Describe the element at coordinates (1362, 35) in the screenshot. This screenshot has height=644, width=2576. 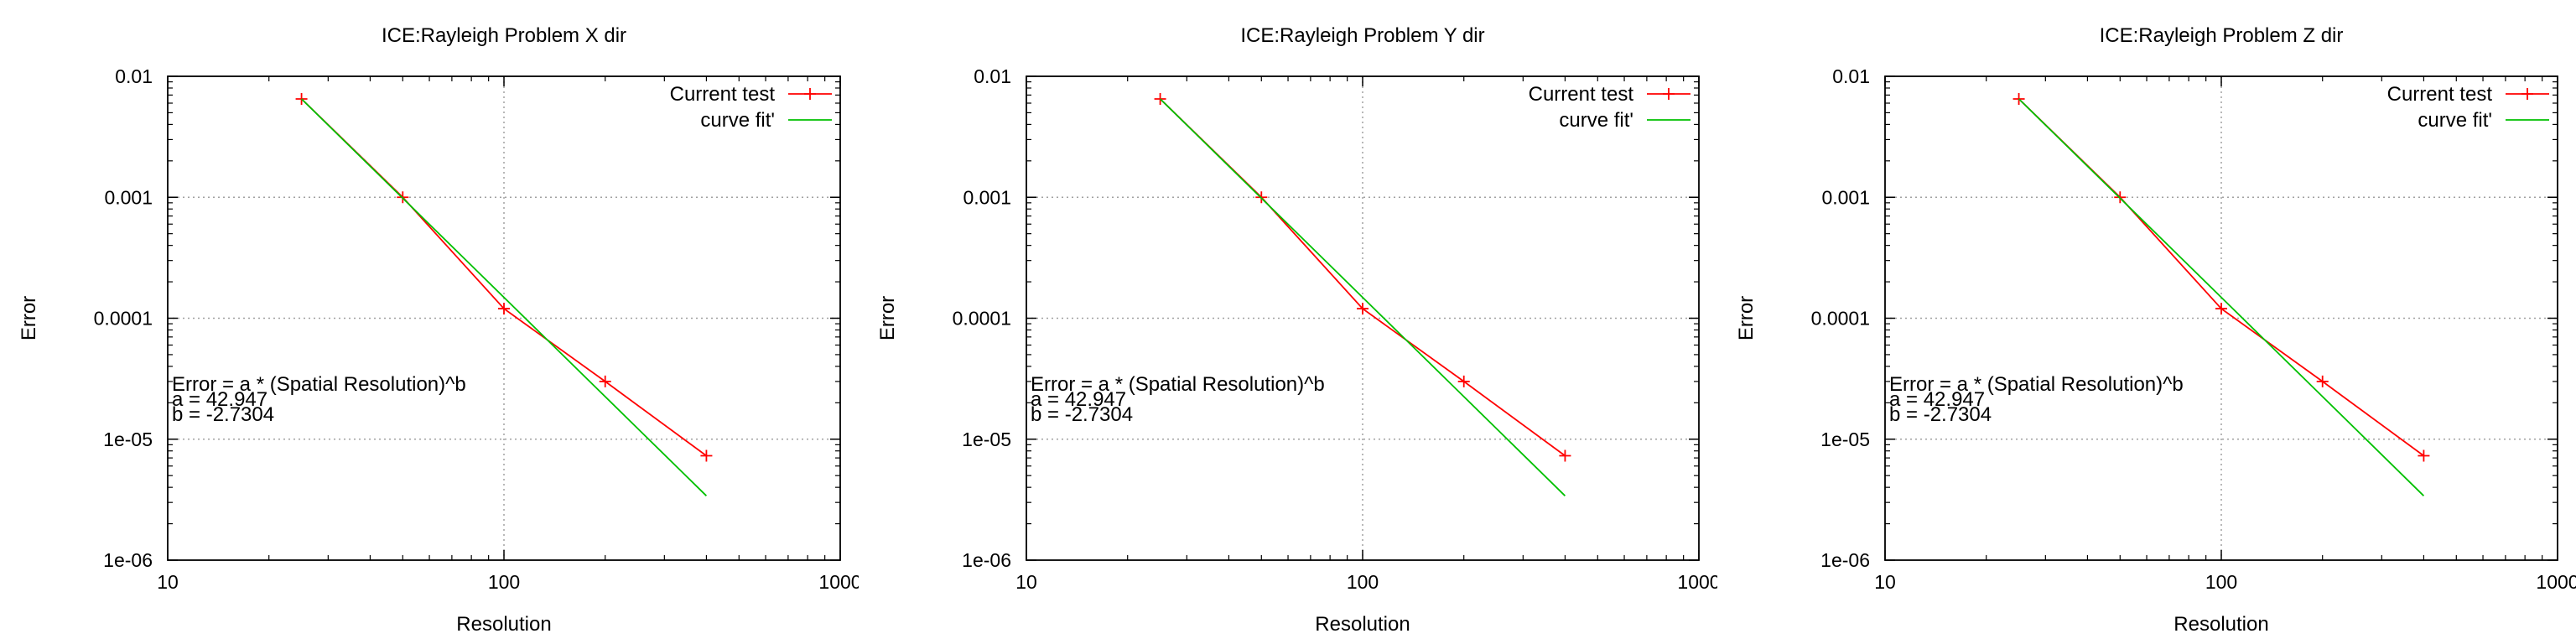
I see `chart-title: ICE:Rayleigh Problem Y dir` at that location.